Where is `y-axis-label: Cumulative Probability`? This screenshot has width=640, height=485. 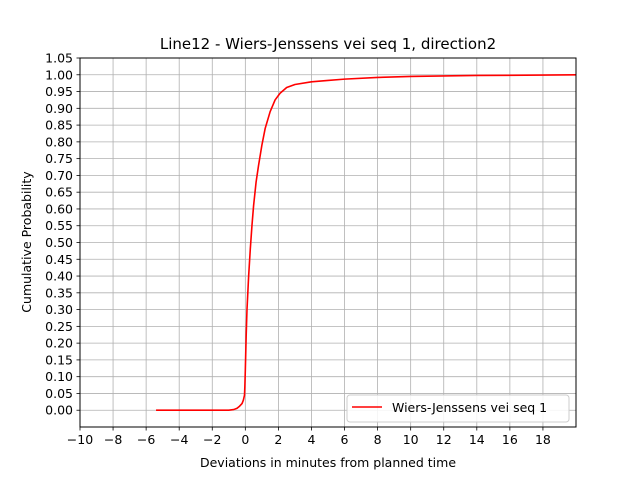
y-axis-label: Cumulative Probability is located at coordinates (26, 242).